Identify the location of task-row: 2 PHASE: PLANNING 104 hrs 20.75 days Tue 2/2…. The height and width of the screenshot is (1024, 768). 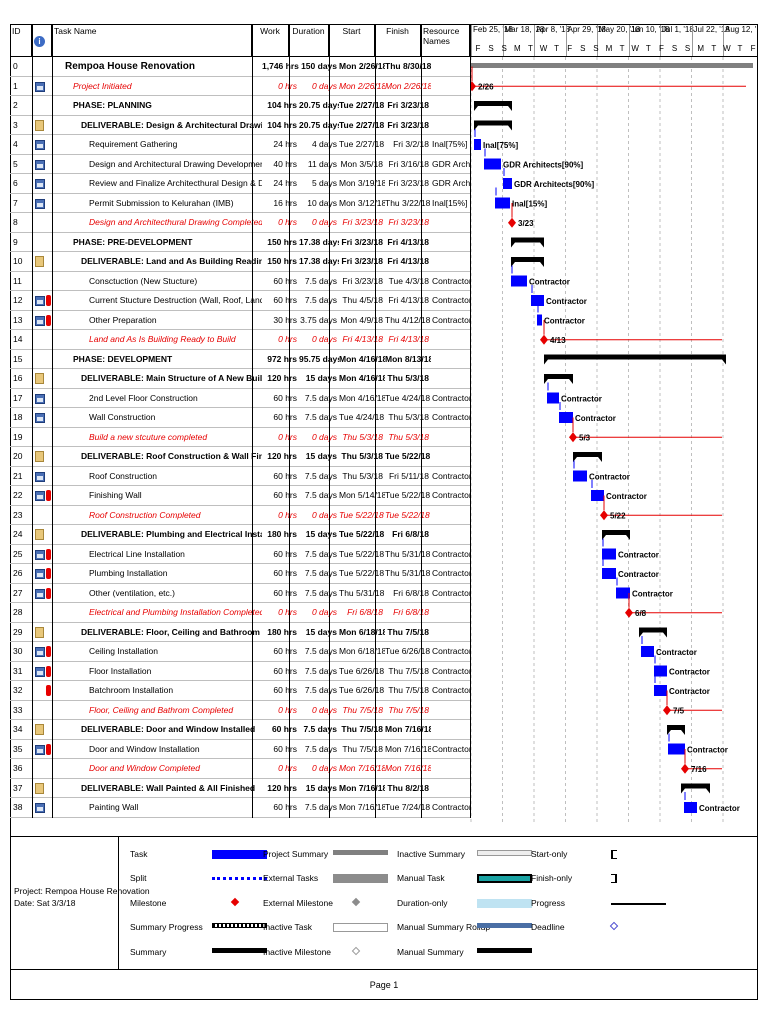
(240, 106).